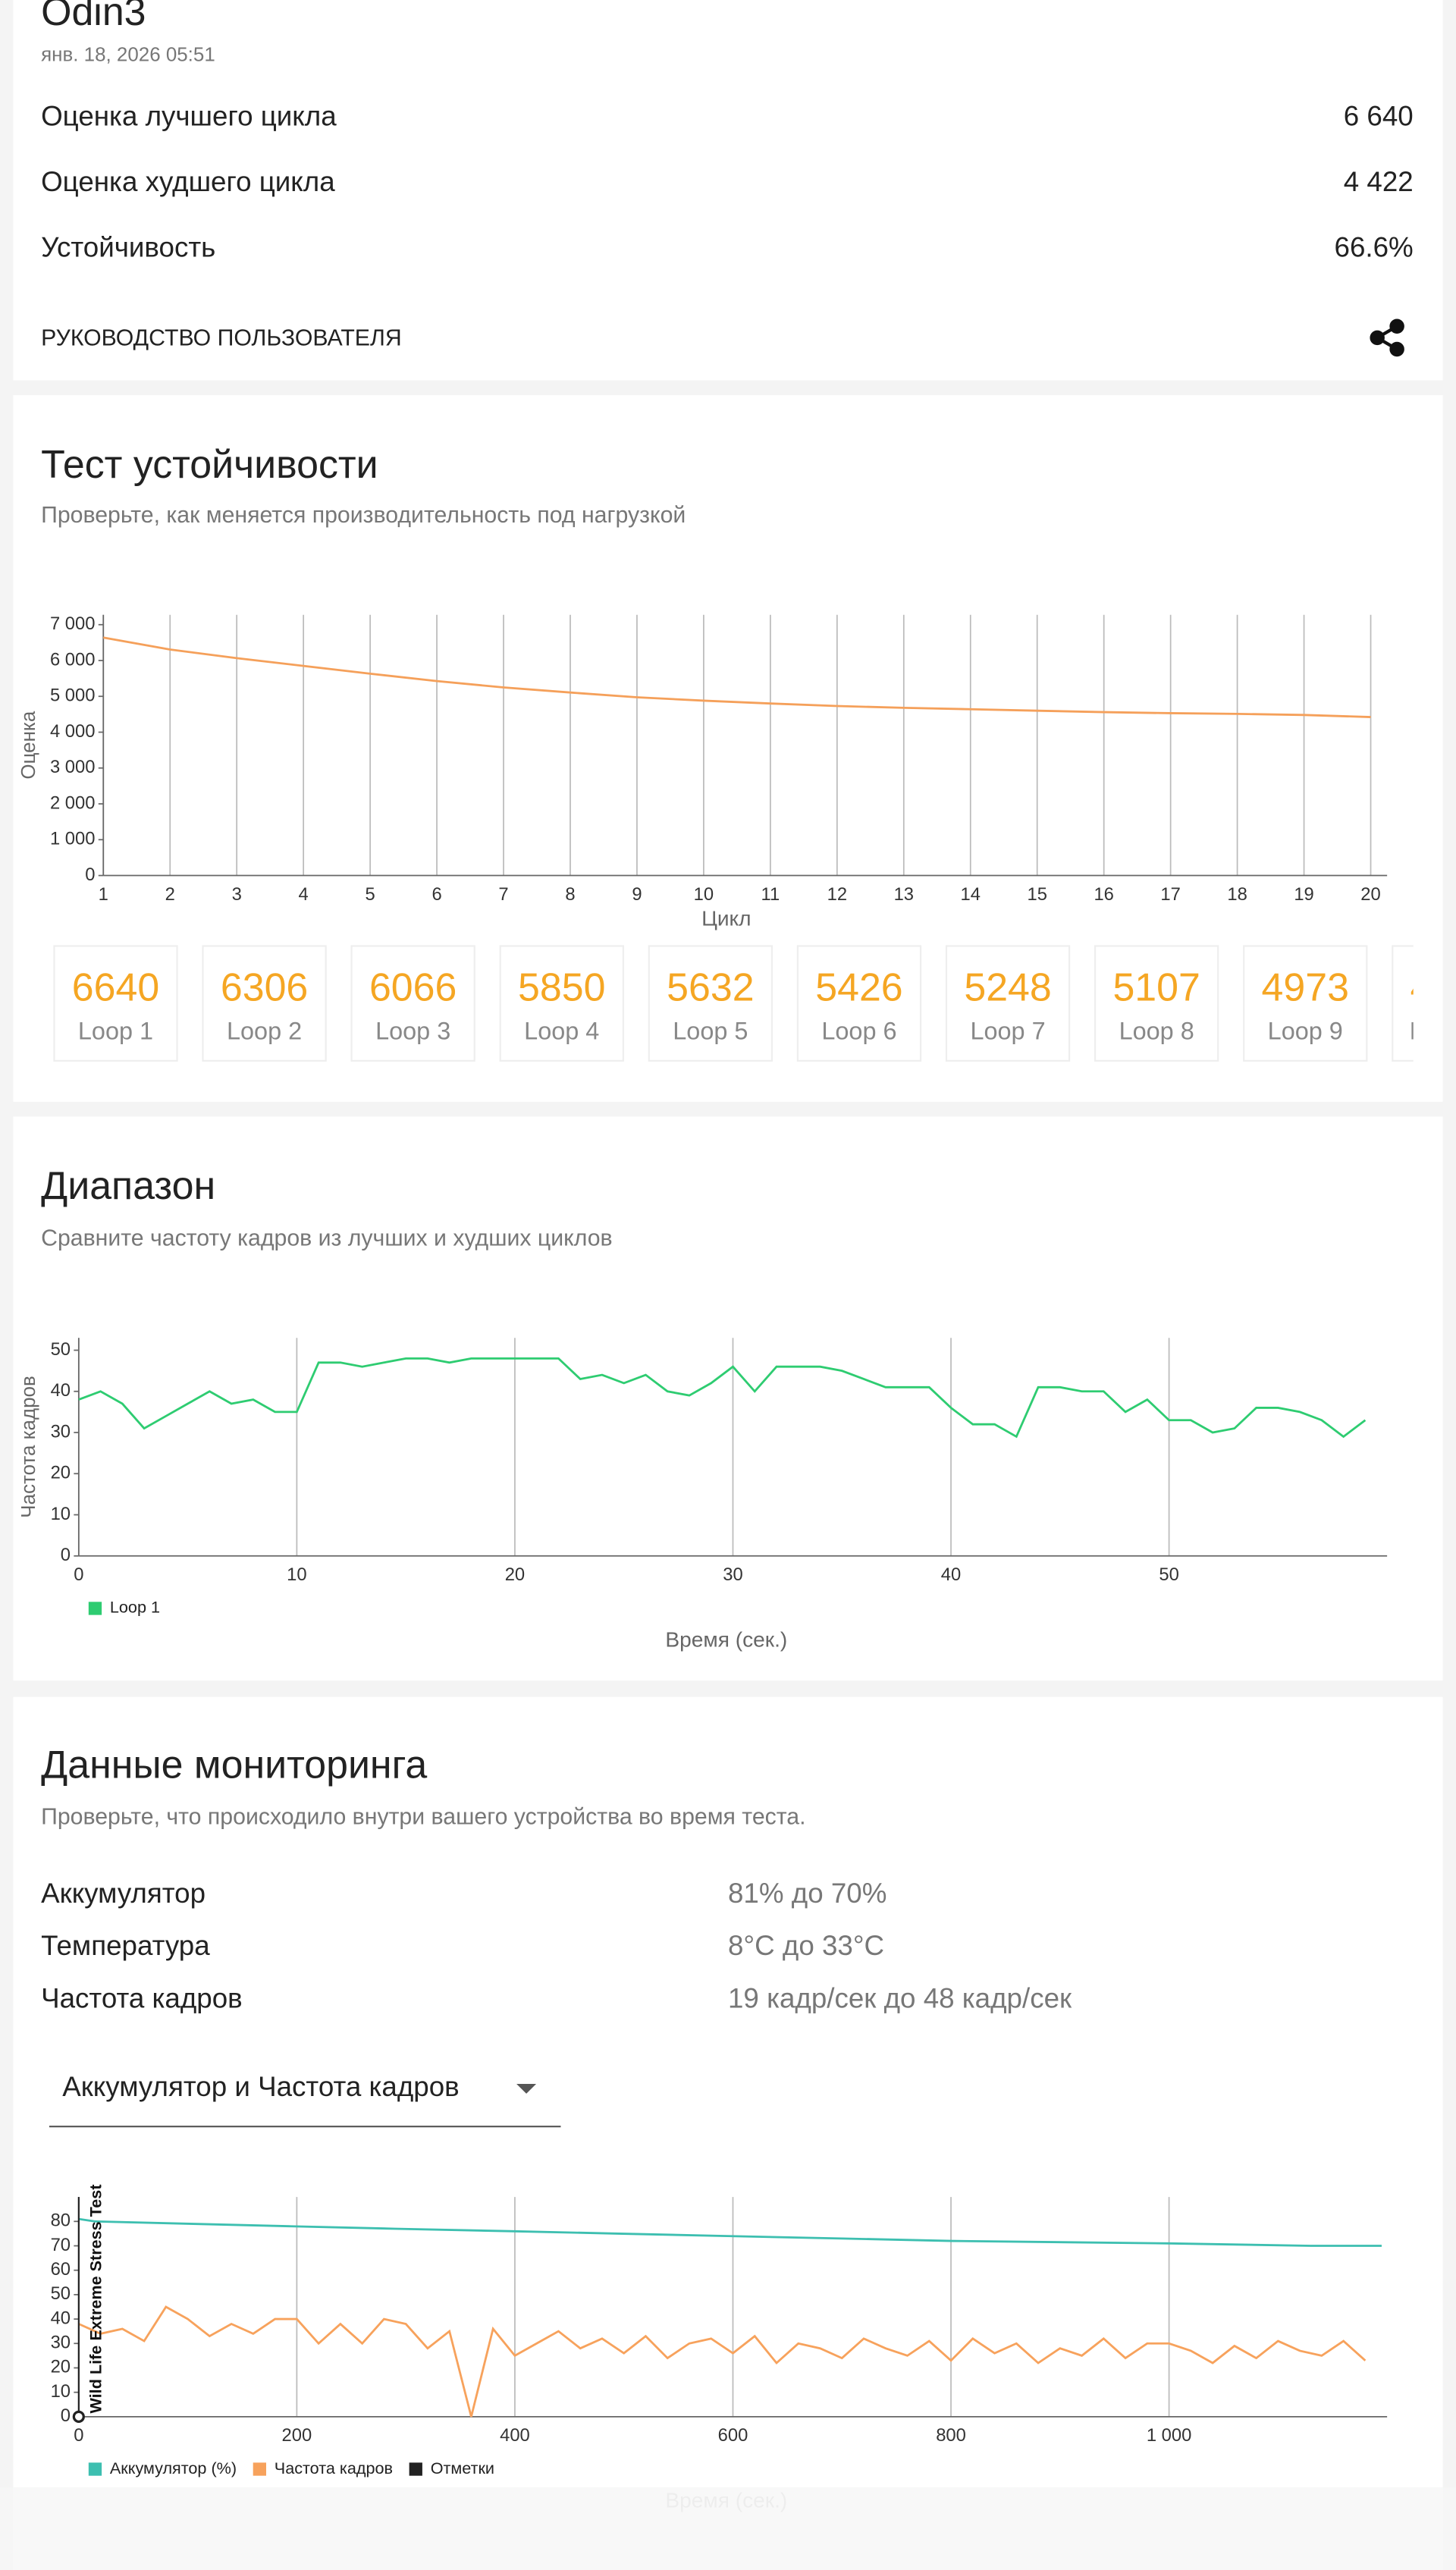  What do you see at coordinates (72, 624) in the screenshot?
I see `y-tick-label: 7 000` at bounding box center [72, 624].